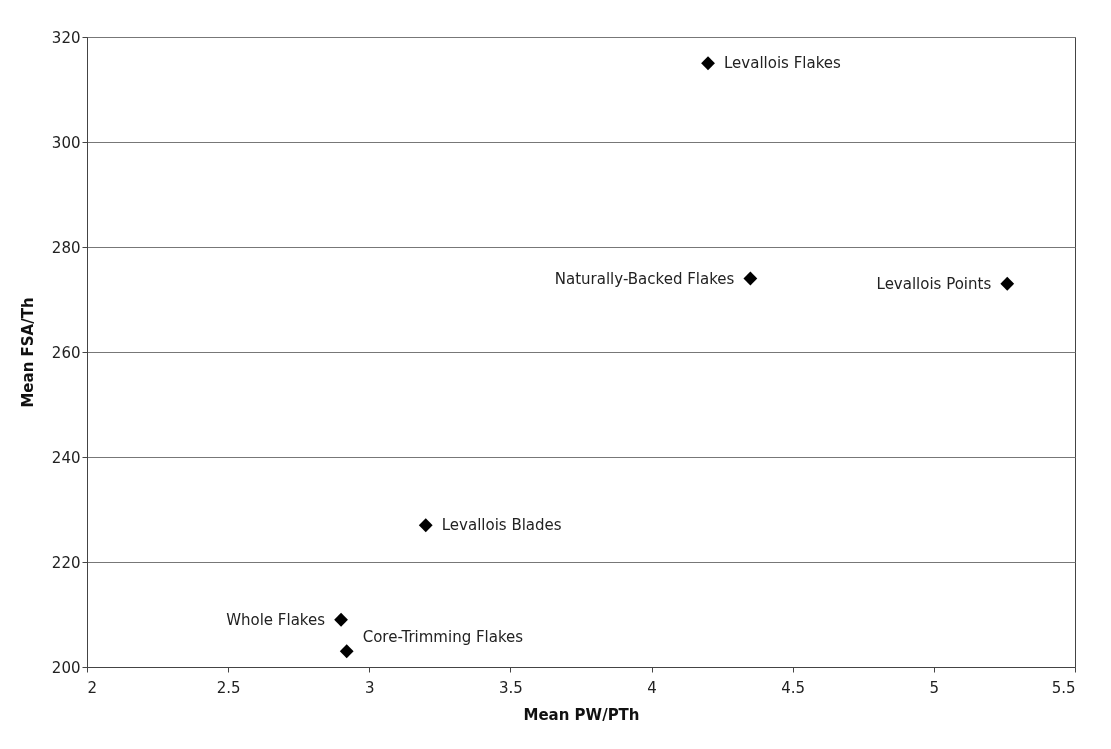 This screenshot has width=1111, height=749. Describe the element at coordinates (27, 352) in the screenshot. I see `y-axis-title: Mean FSA/Th` at that location.